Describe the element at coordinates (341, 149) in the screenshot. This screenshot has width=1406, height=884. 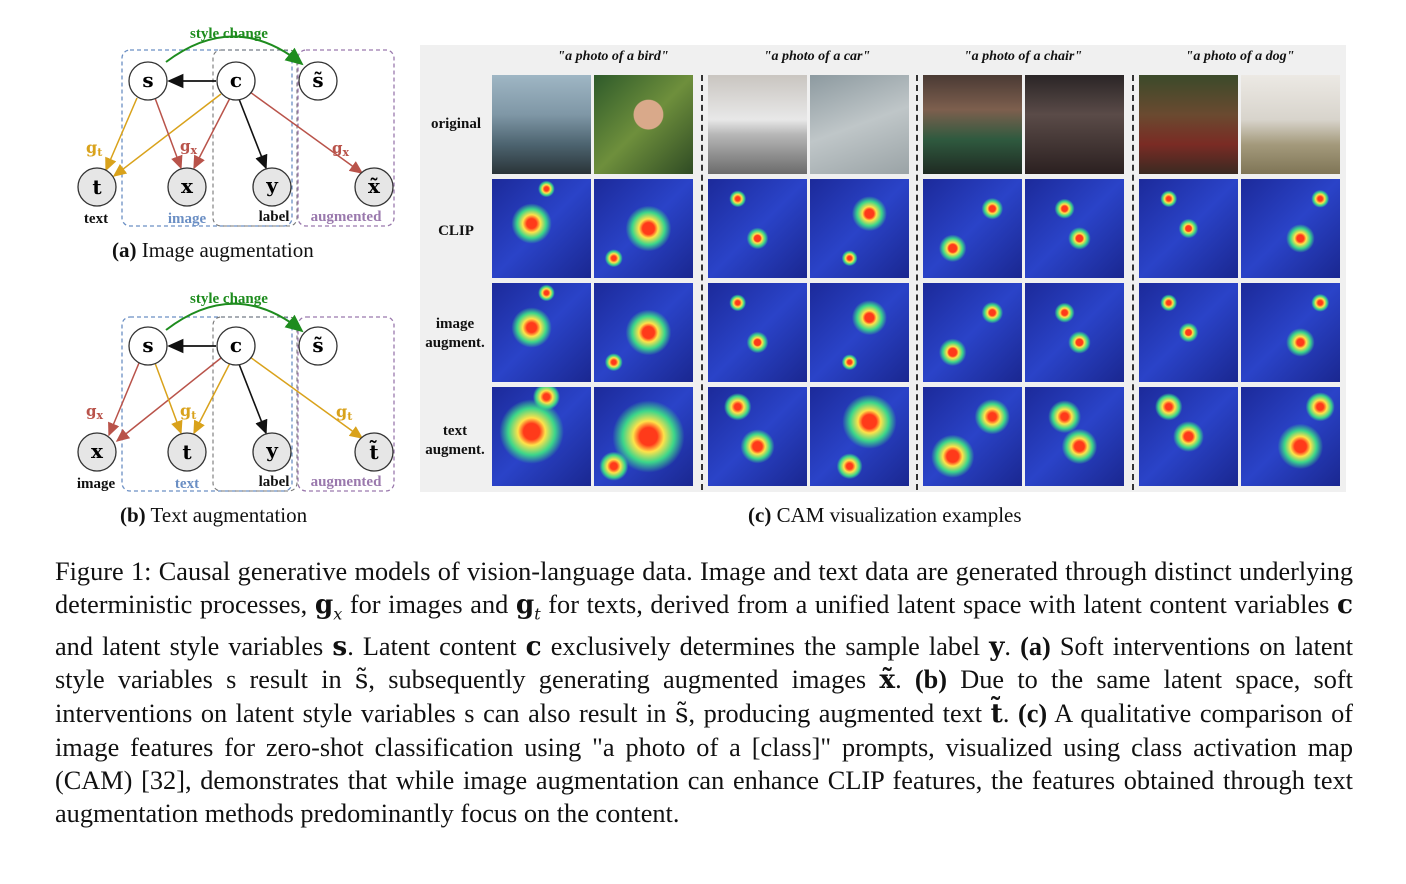
I see `edge-label-gx-aug: gx` at that location.